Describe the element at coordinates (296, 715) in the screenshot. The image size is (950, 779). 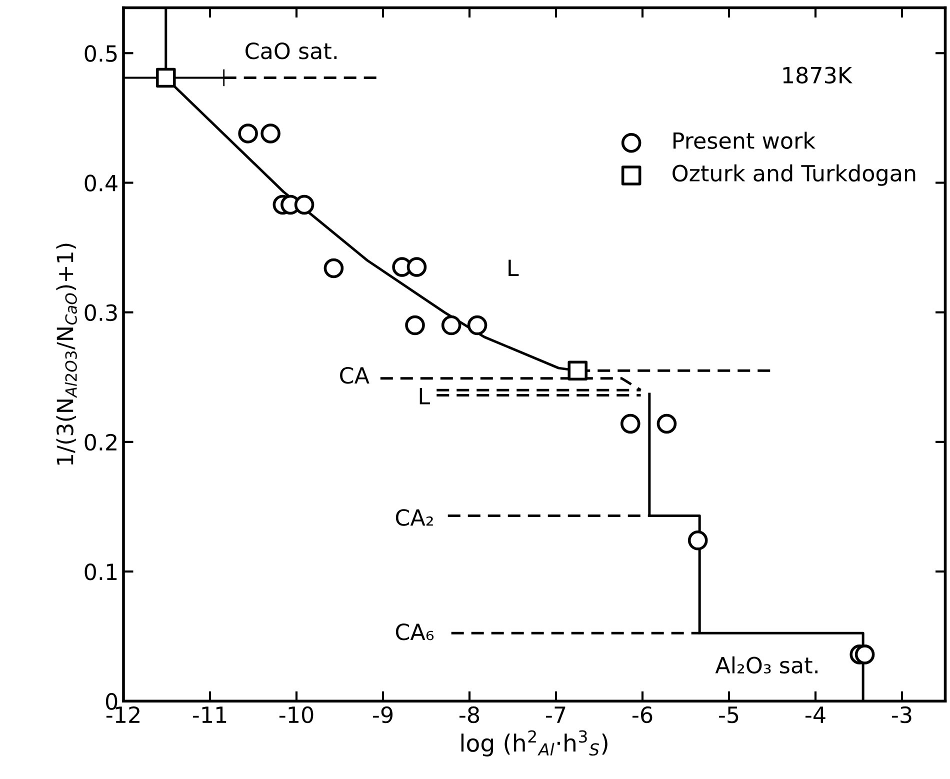
I see `x-tick-label: -10` at that location.